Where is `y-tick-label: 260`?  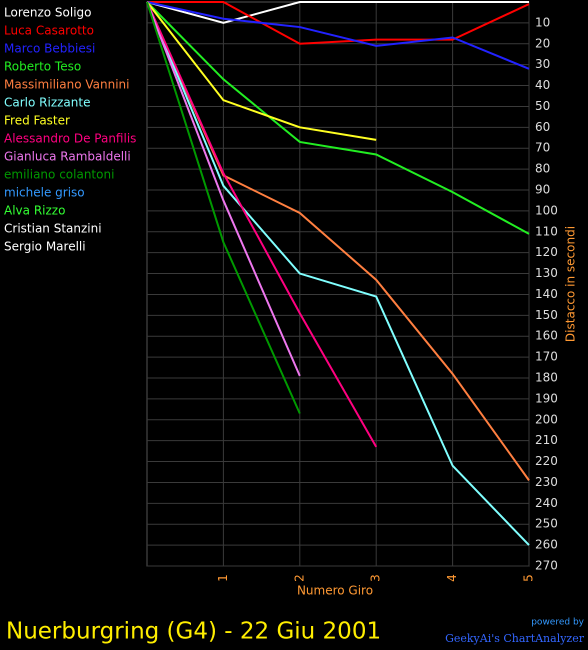
y-tick-label: 260 is located at coordinates (546, 545).